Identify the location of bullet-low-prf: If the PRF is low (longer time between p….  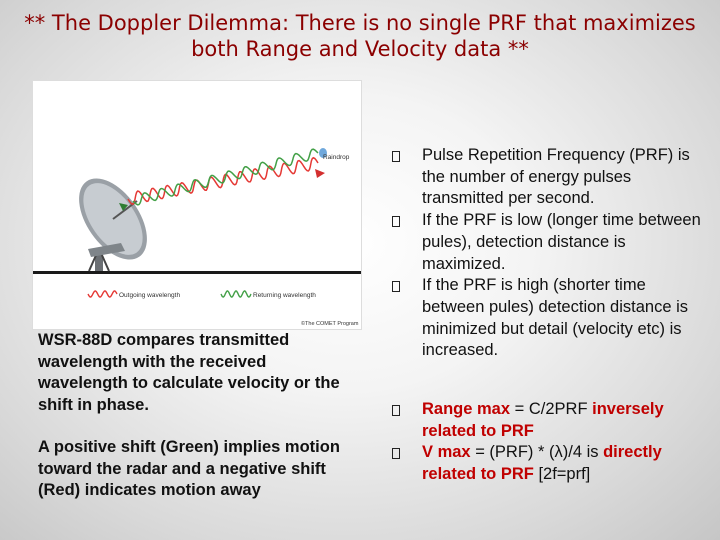
(551, 242).